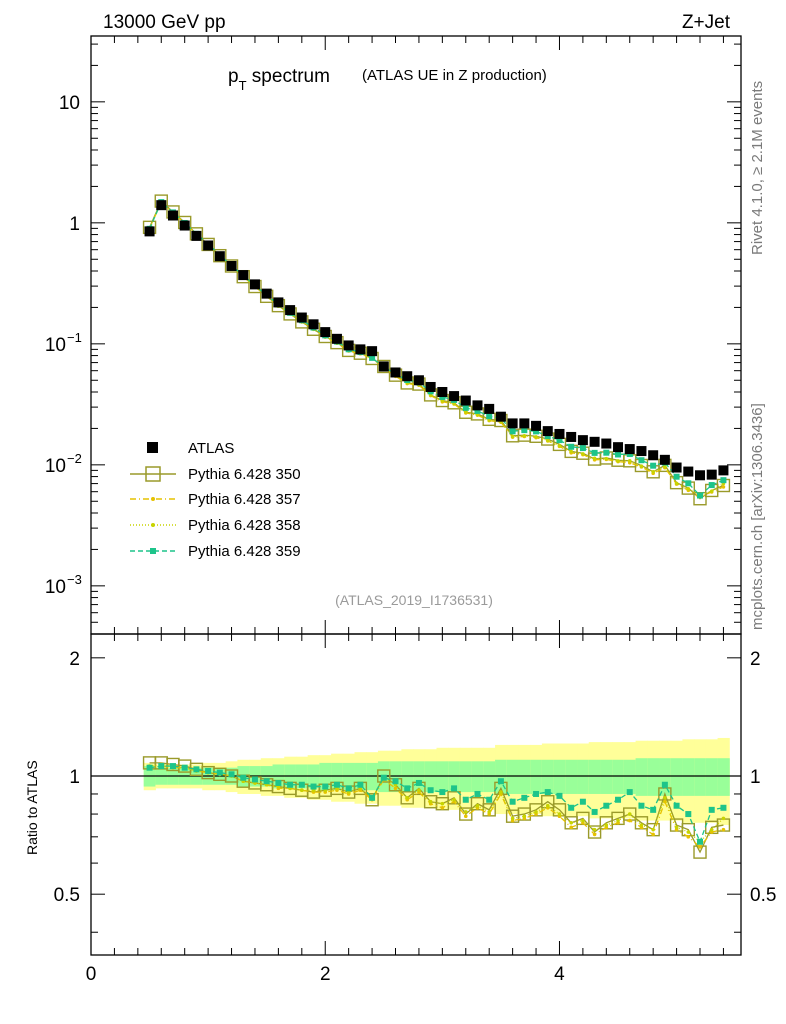  What do you see at coordinates (74, 777) in the screenshot?
I see `y-tick-label-ratio-left: 1` at bounding box center [74, 777].